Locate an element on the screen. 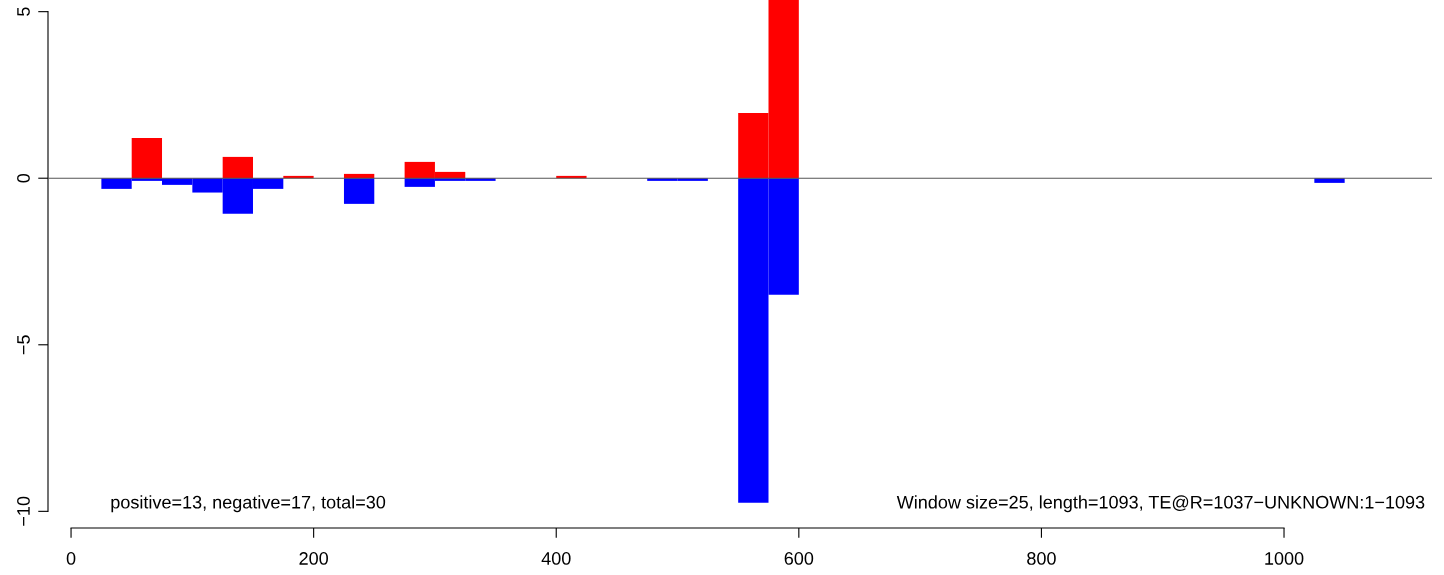  y-tick-label: −10 is located at coordinates (23, 511).